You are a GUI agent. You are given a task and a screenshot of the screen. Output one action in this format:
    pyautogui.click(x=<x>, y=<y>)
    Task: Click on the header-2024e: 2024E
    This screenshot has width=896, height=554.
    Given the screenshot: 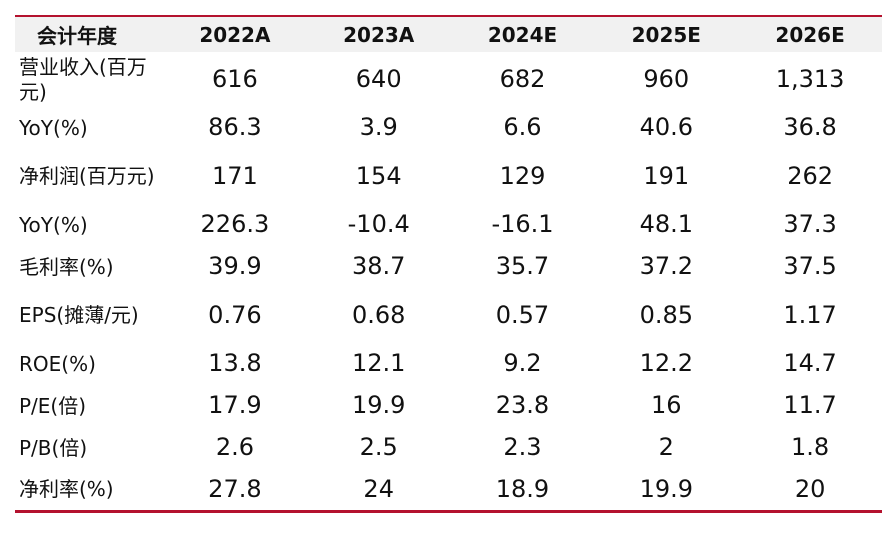 What is the action you would take?
    pyautogui.click(x=522, y=33)
    